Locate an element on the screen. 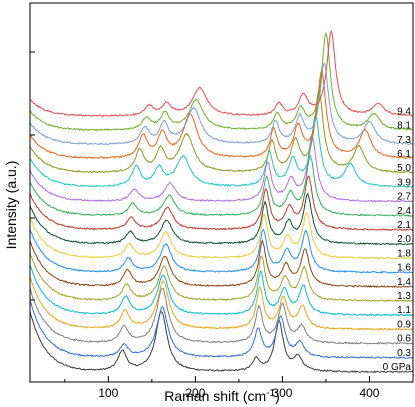  series-line-1.8 is located at coordinates (221, 235).